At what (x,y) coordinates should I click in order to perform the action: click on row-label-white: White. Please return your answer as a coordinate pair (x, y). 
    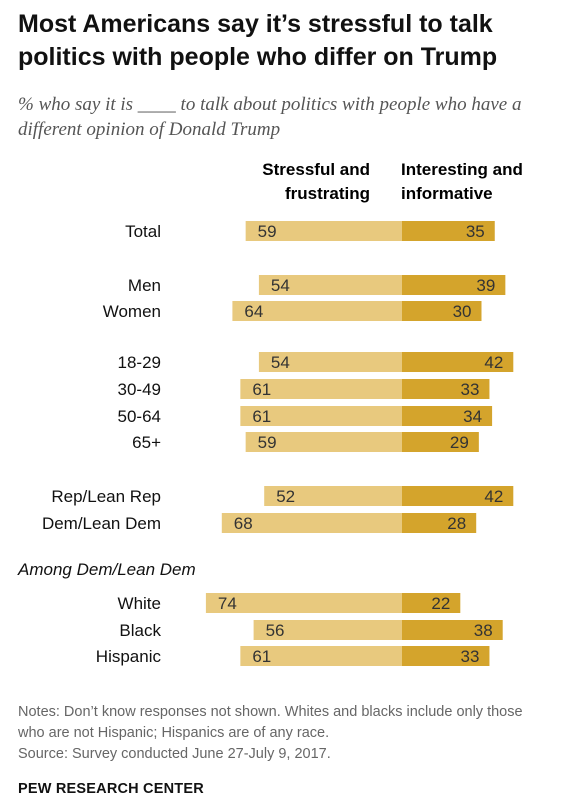
    Looking at the image, I should click on (139, 603).